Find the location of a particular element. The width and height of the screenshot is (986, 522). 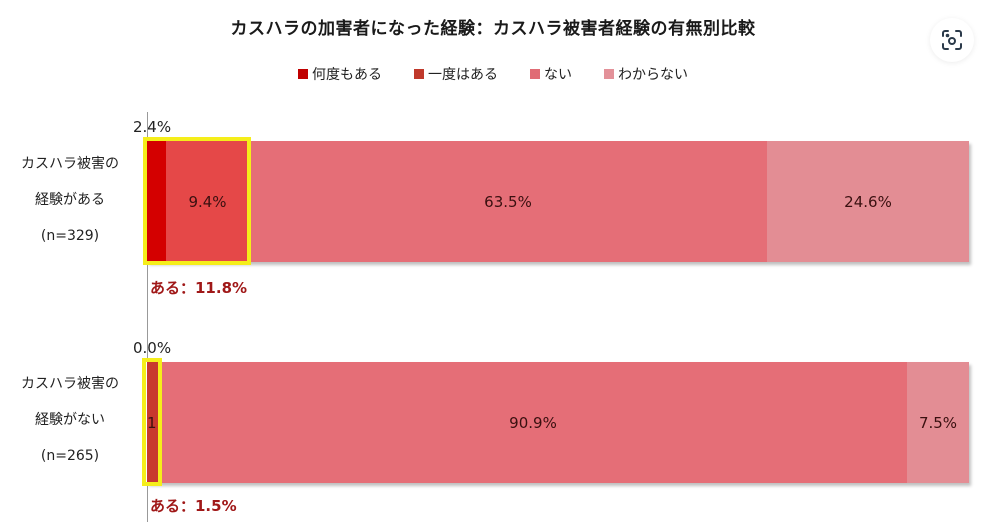

legend-item: わからない is located at coordinates (646, 74).